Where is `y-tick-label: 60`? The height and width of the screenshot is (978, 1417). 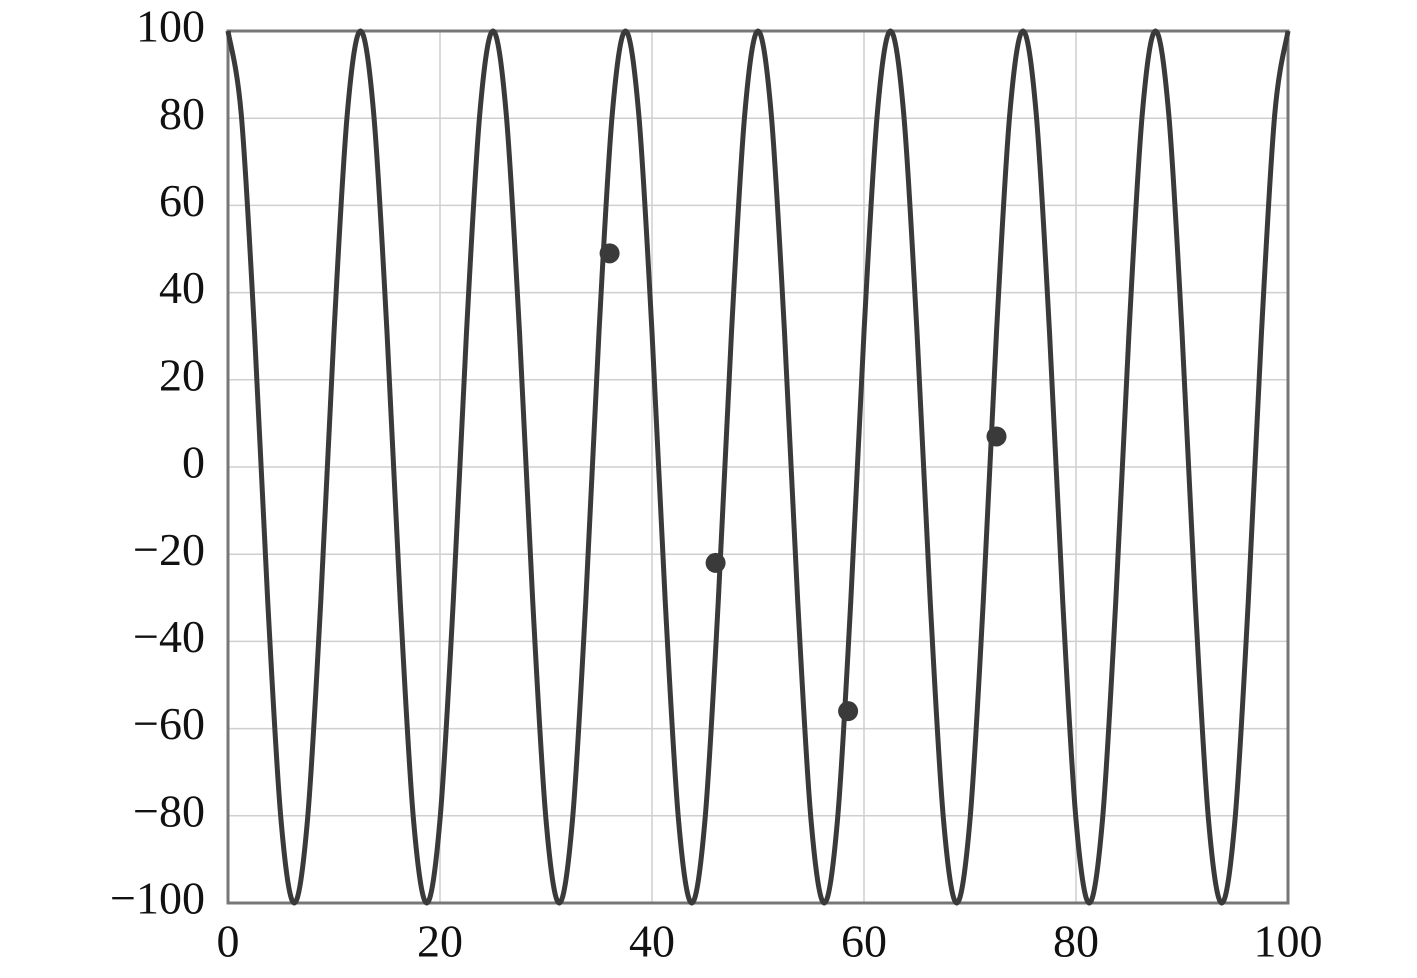
y-tick-label: 60 is located at coordinates (182, 200).